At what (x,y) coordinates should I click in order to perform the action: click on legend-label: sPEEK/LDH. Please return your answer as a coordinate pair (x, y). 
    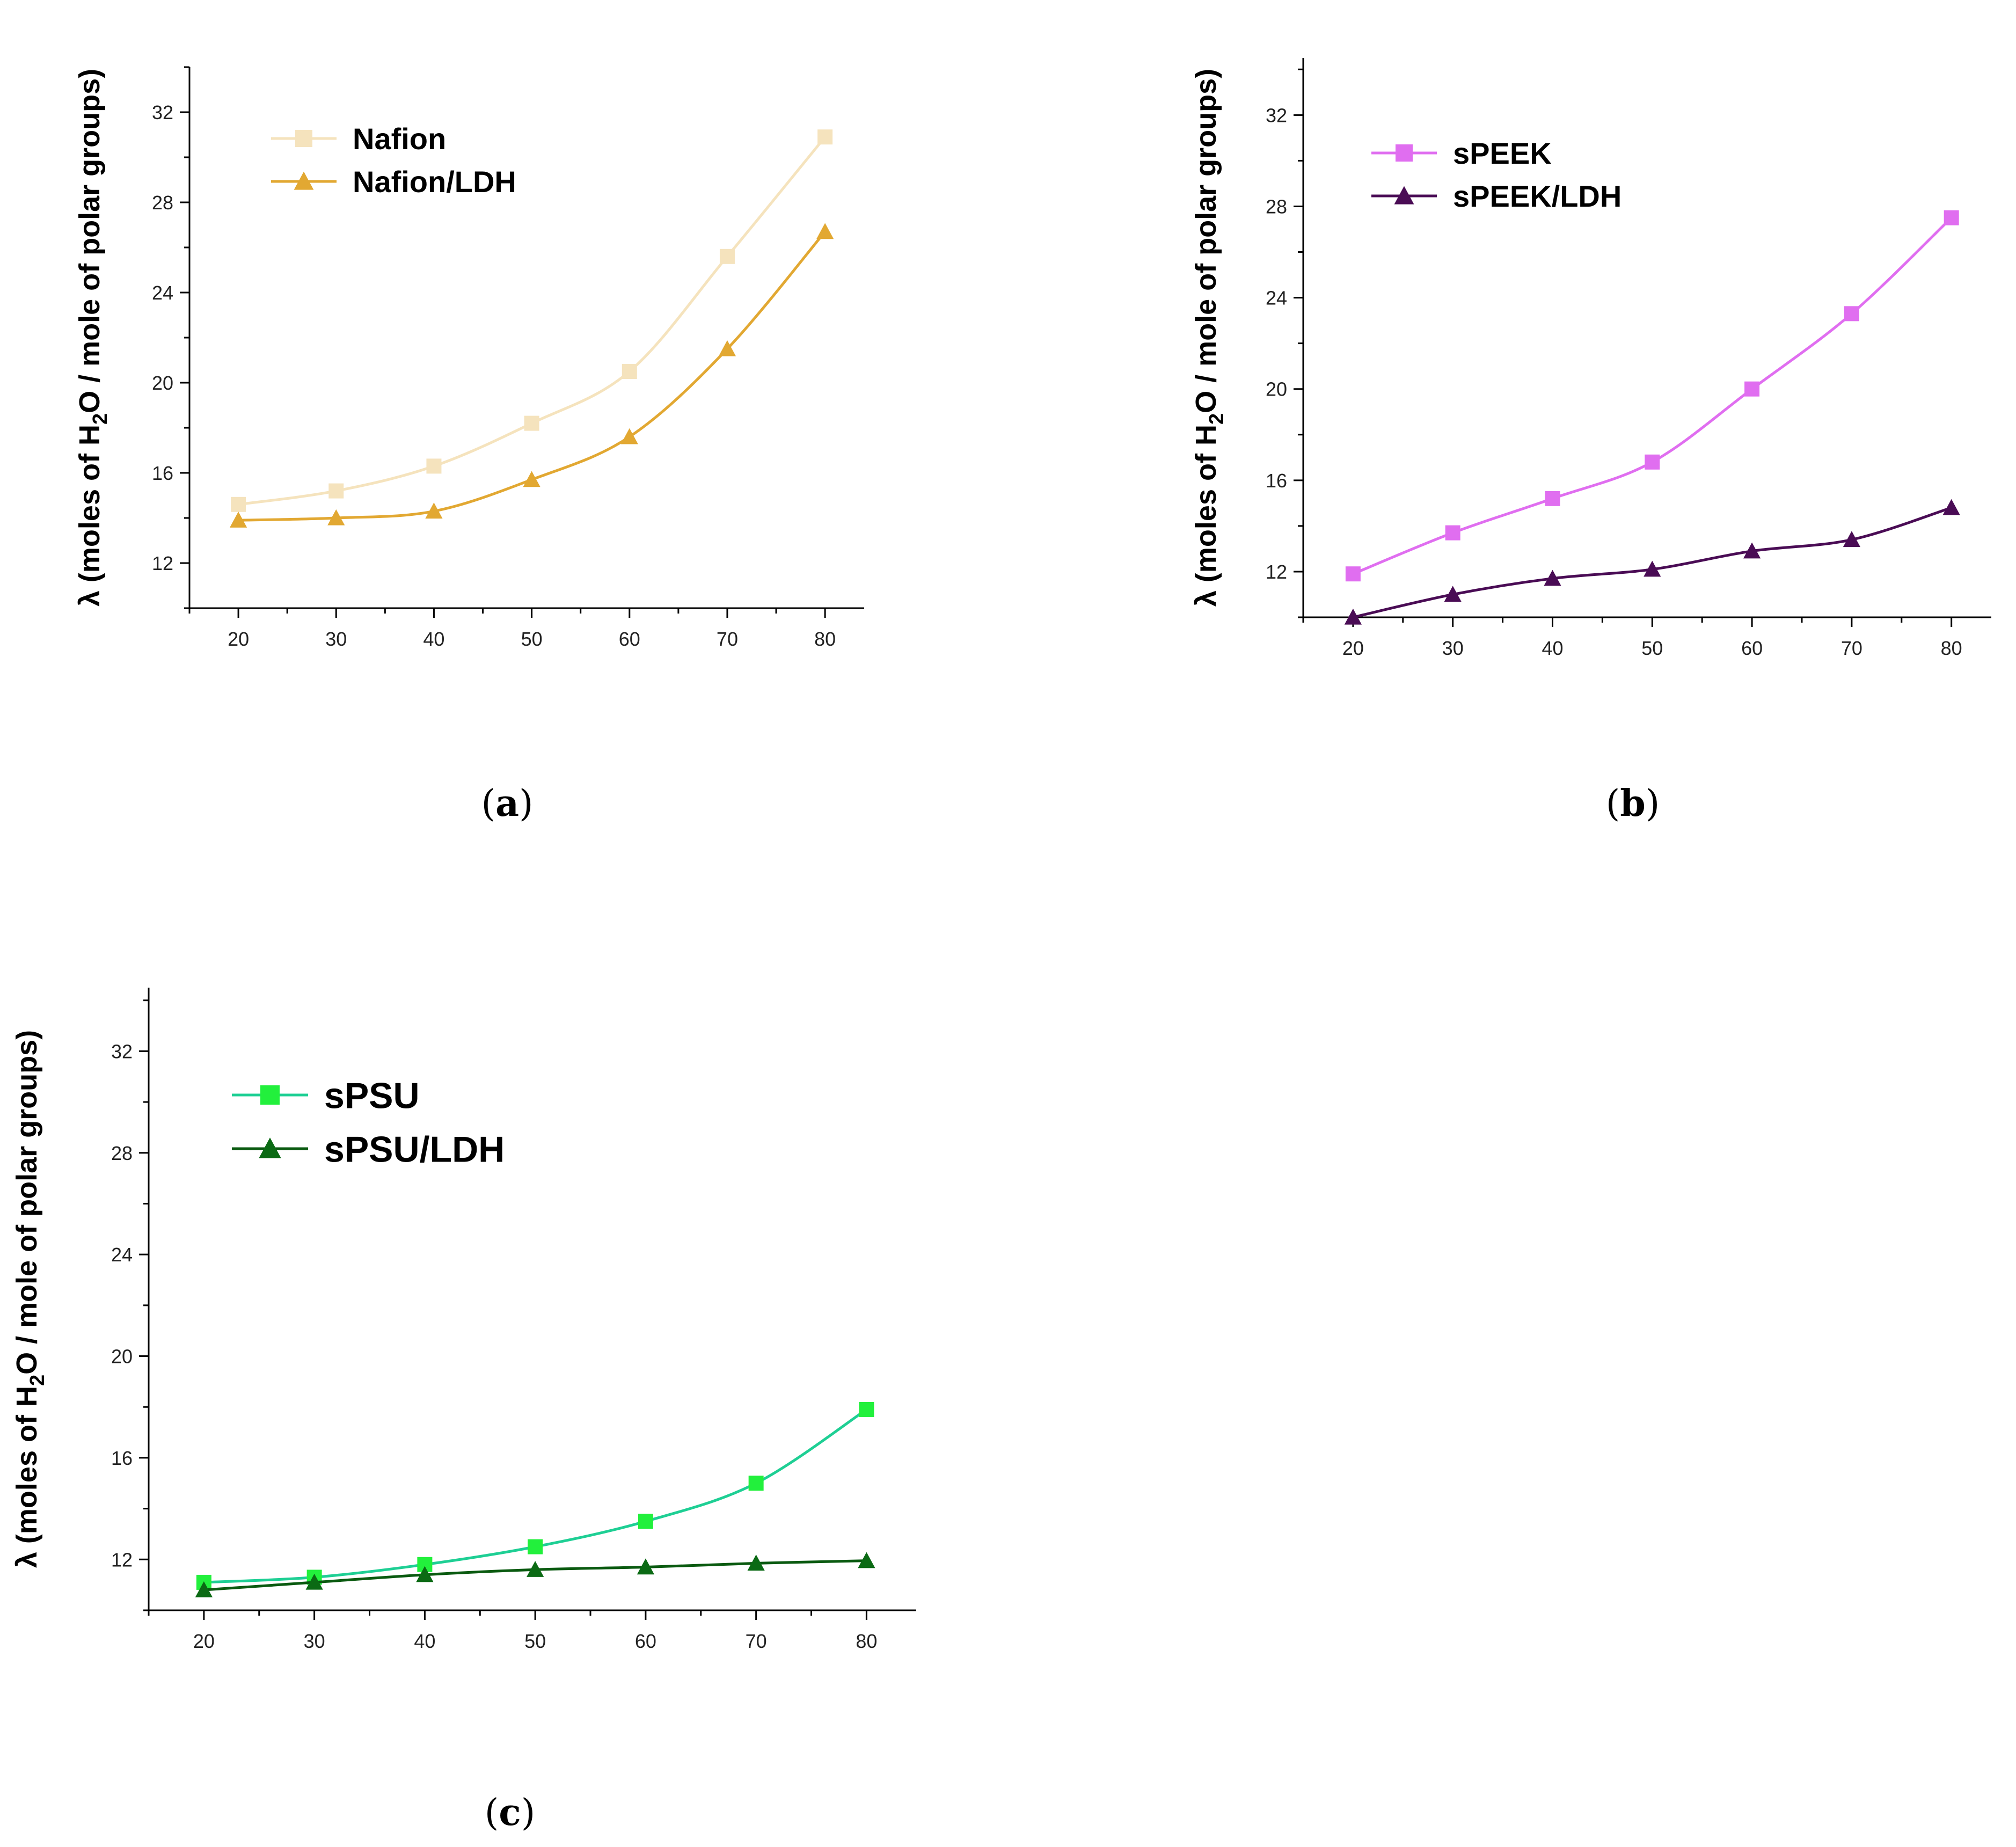
    Looking at the image, I should click on (1537, 196).